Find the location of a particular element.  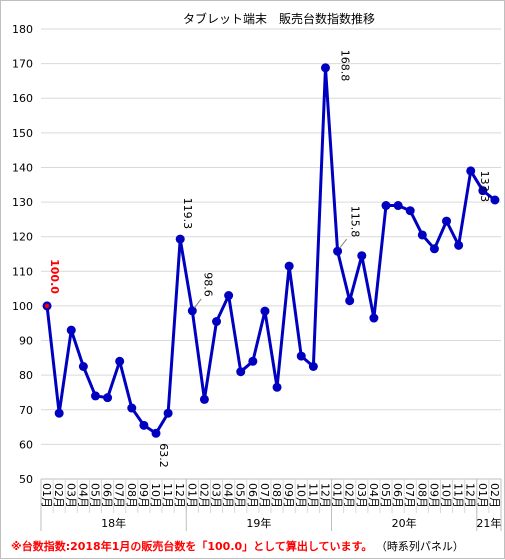

year-label: 19年 is located at coordinates (258, 523).